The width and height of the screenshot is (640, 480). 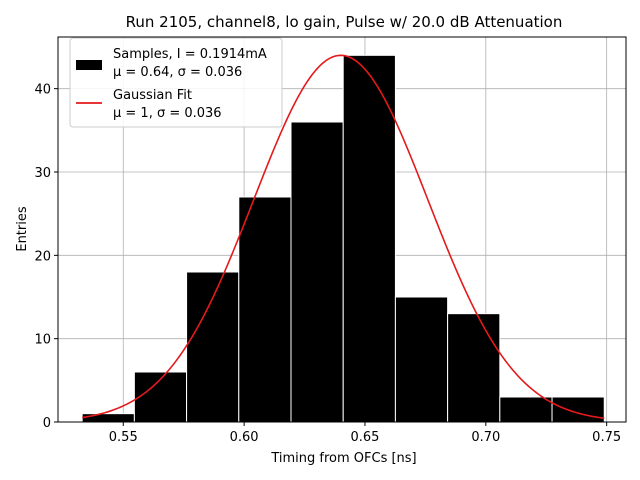 What do you see at coordinates (177, 72) in the screenshot?
I see `legend-label-samples-stats: μ = 0.64, σ = 0.036` at bounding box center [177, 72].